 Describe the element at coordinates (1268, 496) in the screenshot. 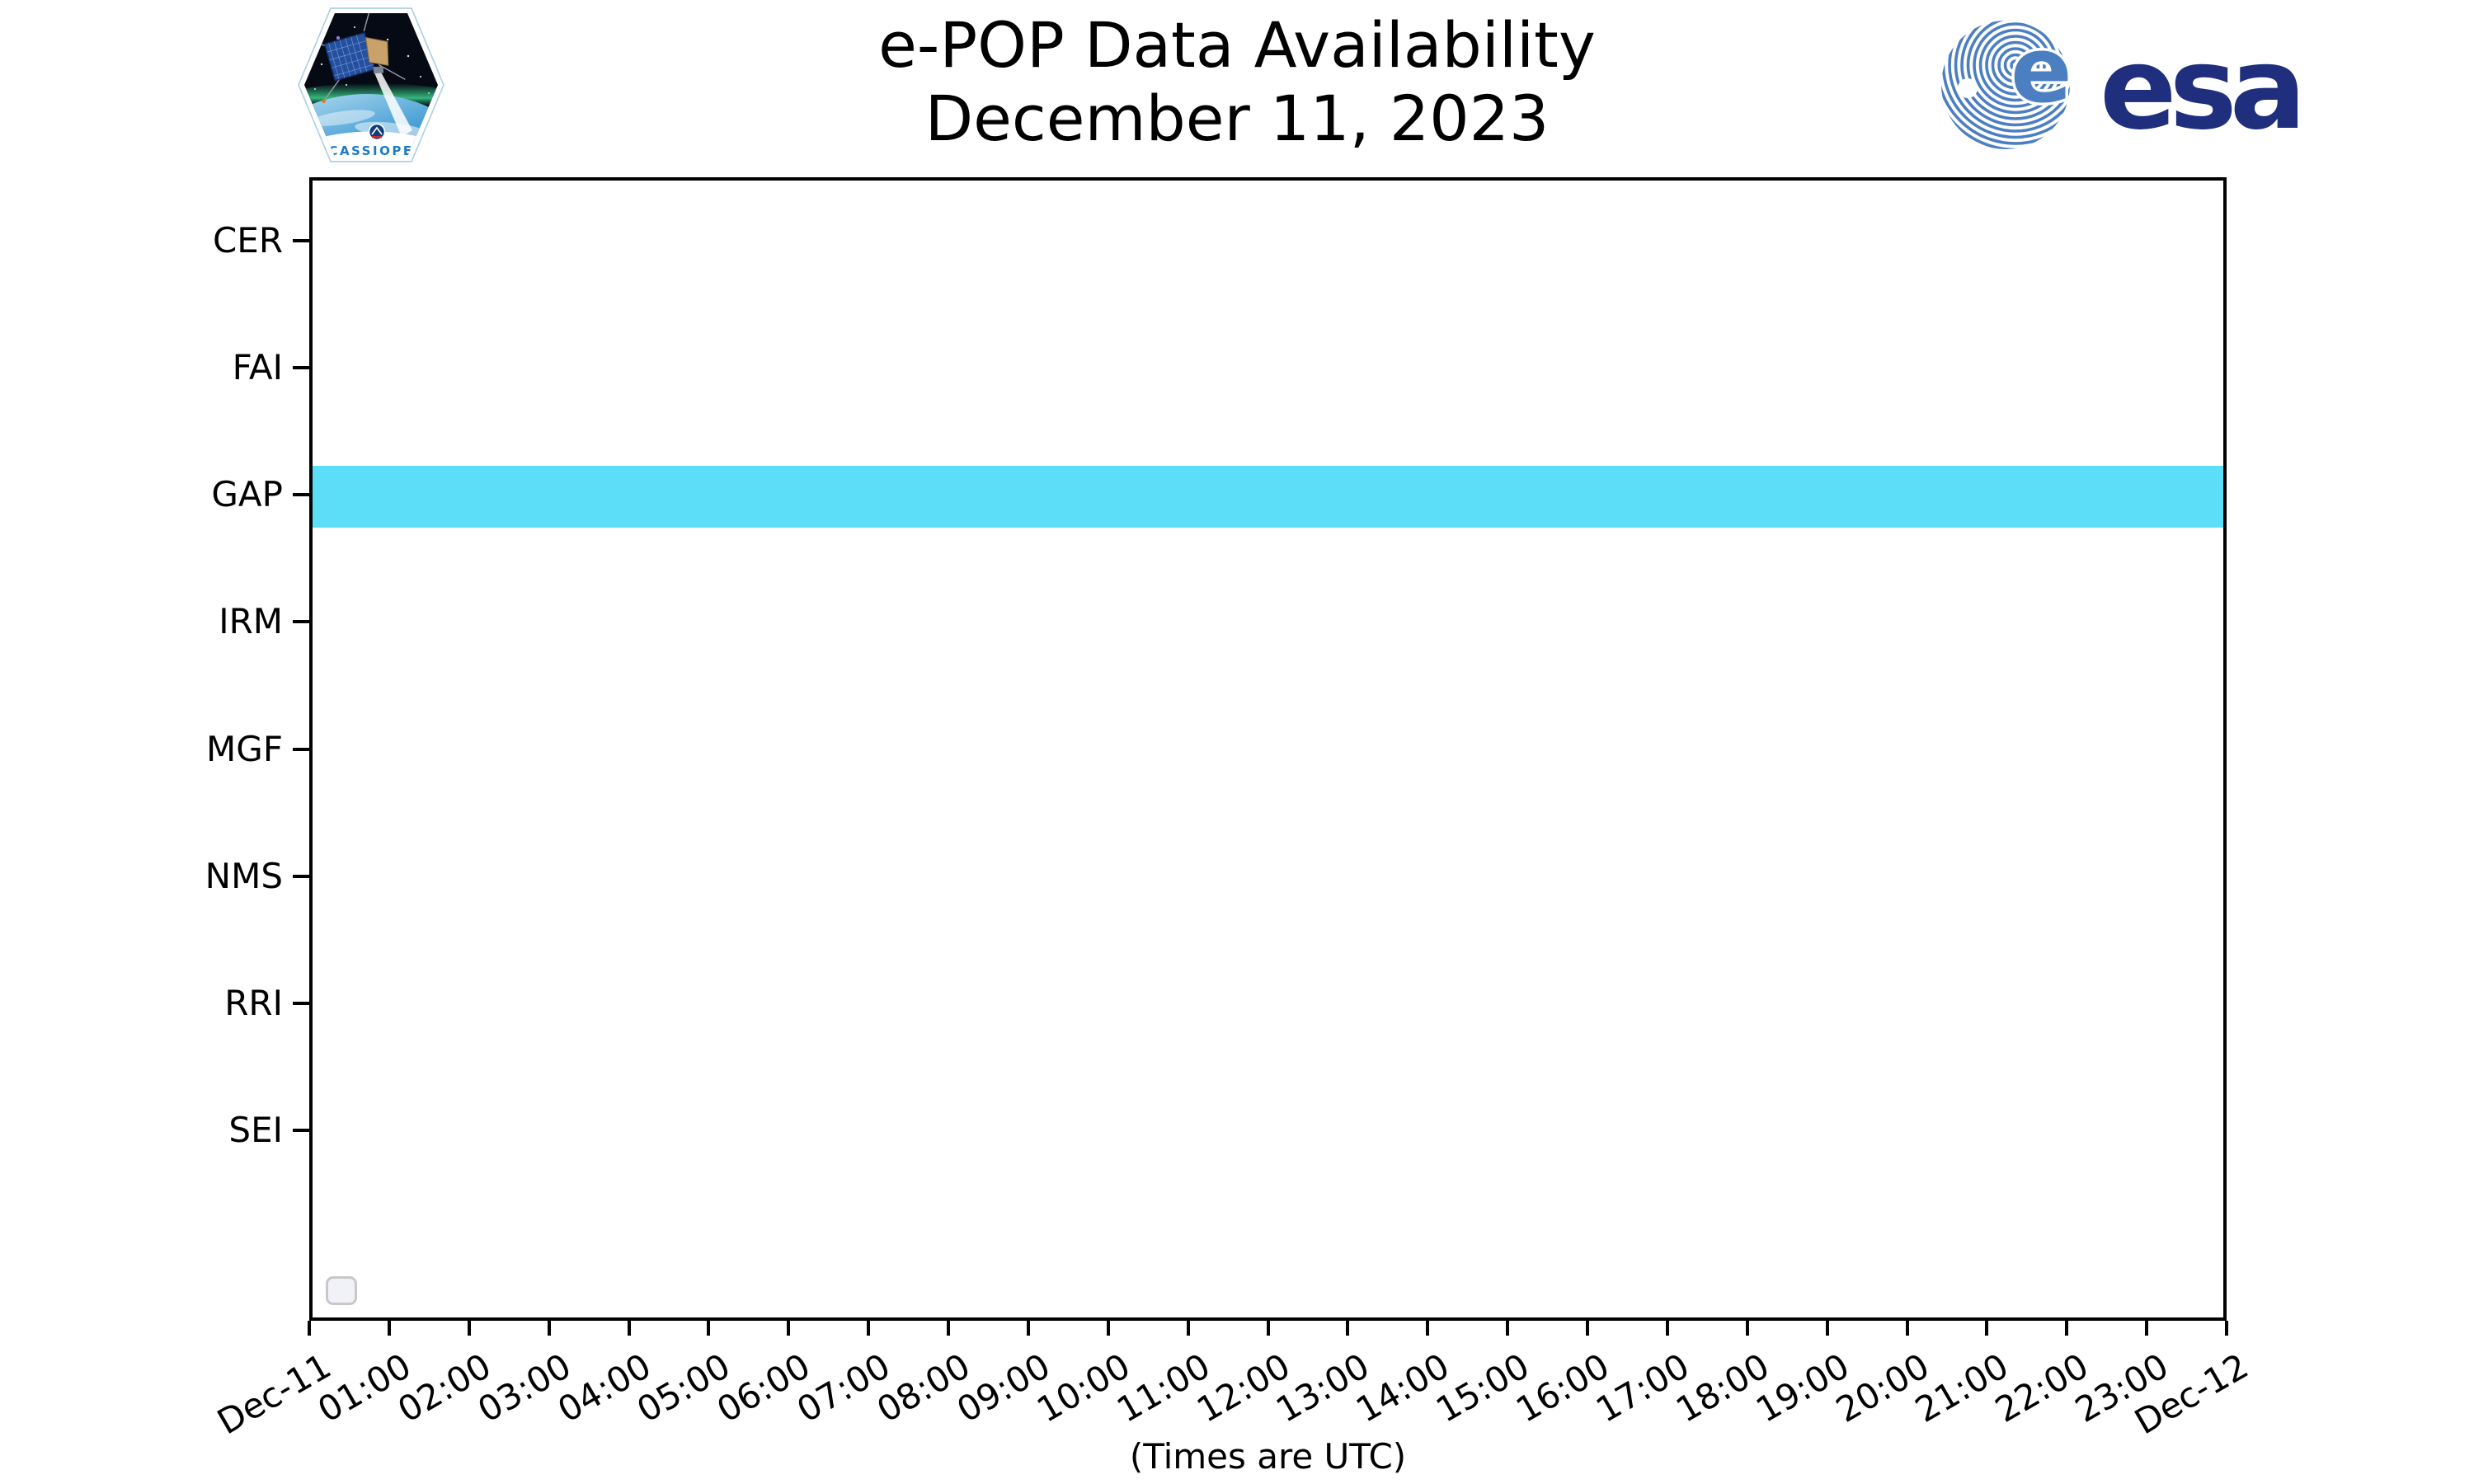

I see `availability-bar-gap` at that location.